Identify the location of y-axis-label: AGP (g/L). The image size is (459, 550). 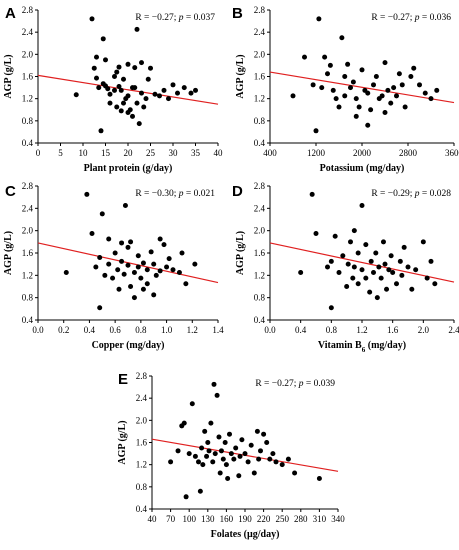
(122, 442).